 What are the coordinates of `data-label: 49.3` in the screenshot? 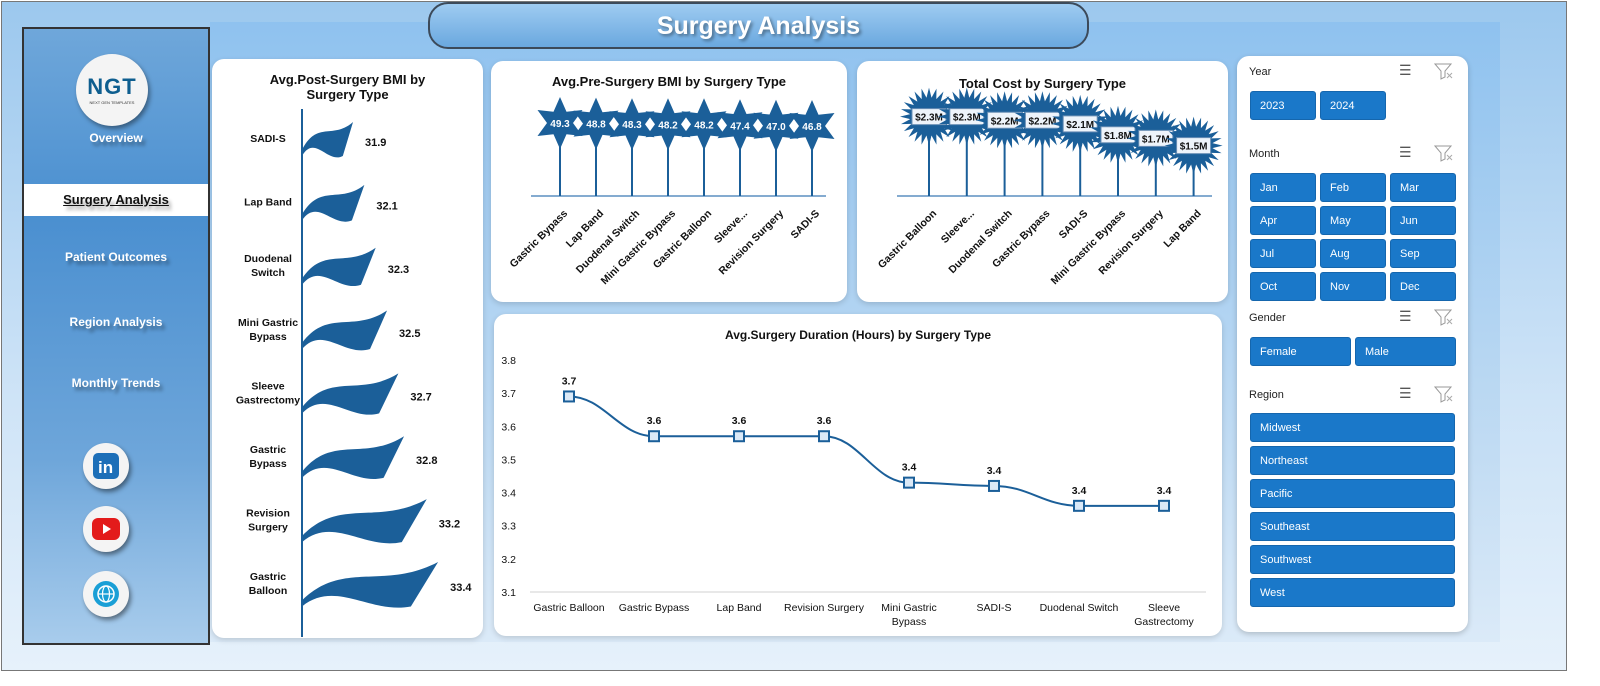 It's located at (560, 124).